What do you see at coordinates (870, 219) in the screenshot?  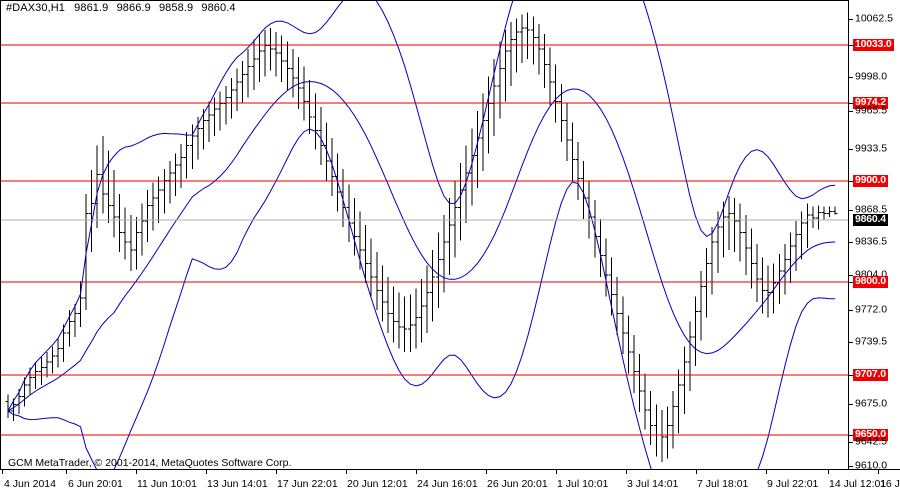 I see `current-price-badge: 9860.4` at bounding box center [870, 219].